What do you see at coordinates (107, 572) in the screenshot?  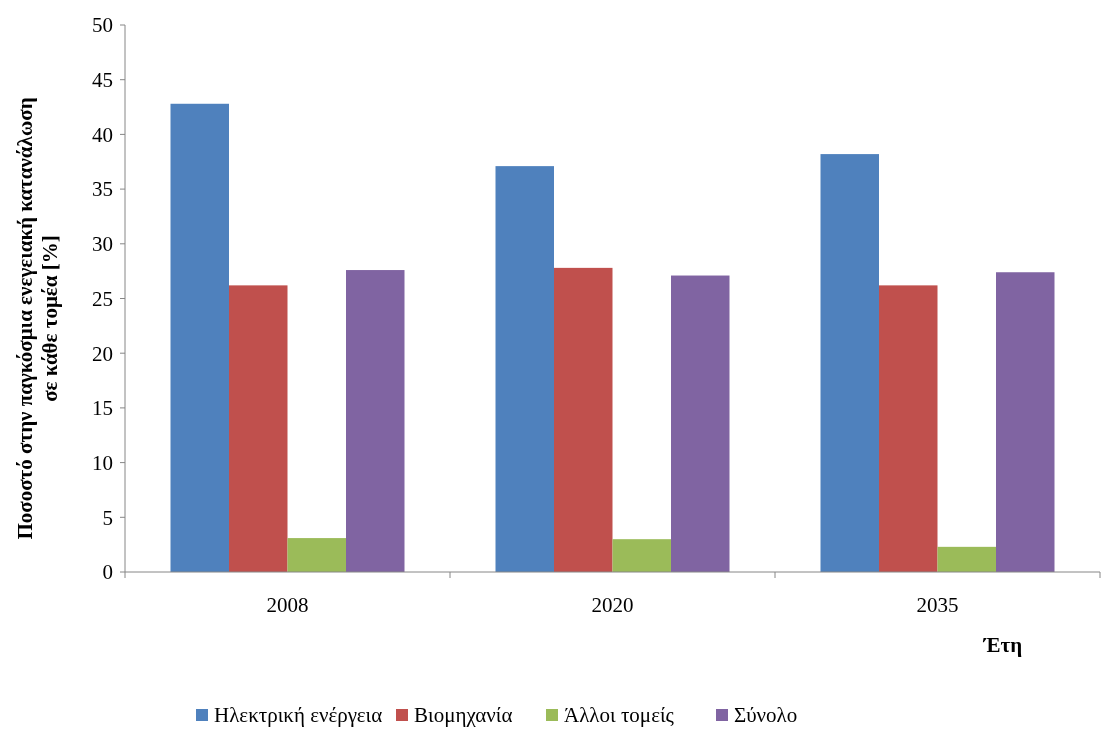 I see `y-tick-label: 0` at bounding box center [107, 572].